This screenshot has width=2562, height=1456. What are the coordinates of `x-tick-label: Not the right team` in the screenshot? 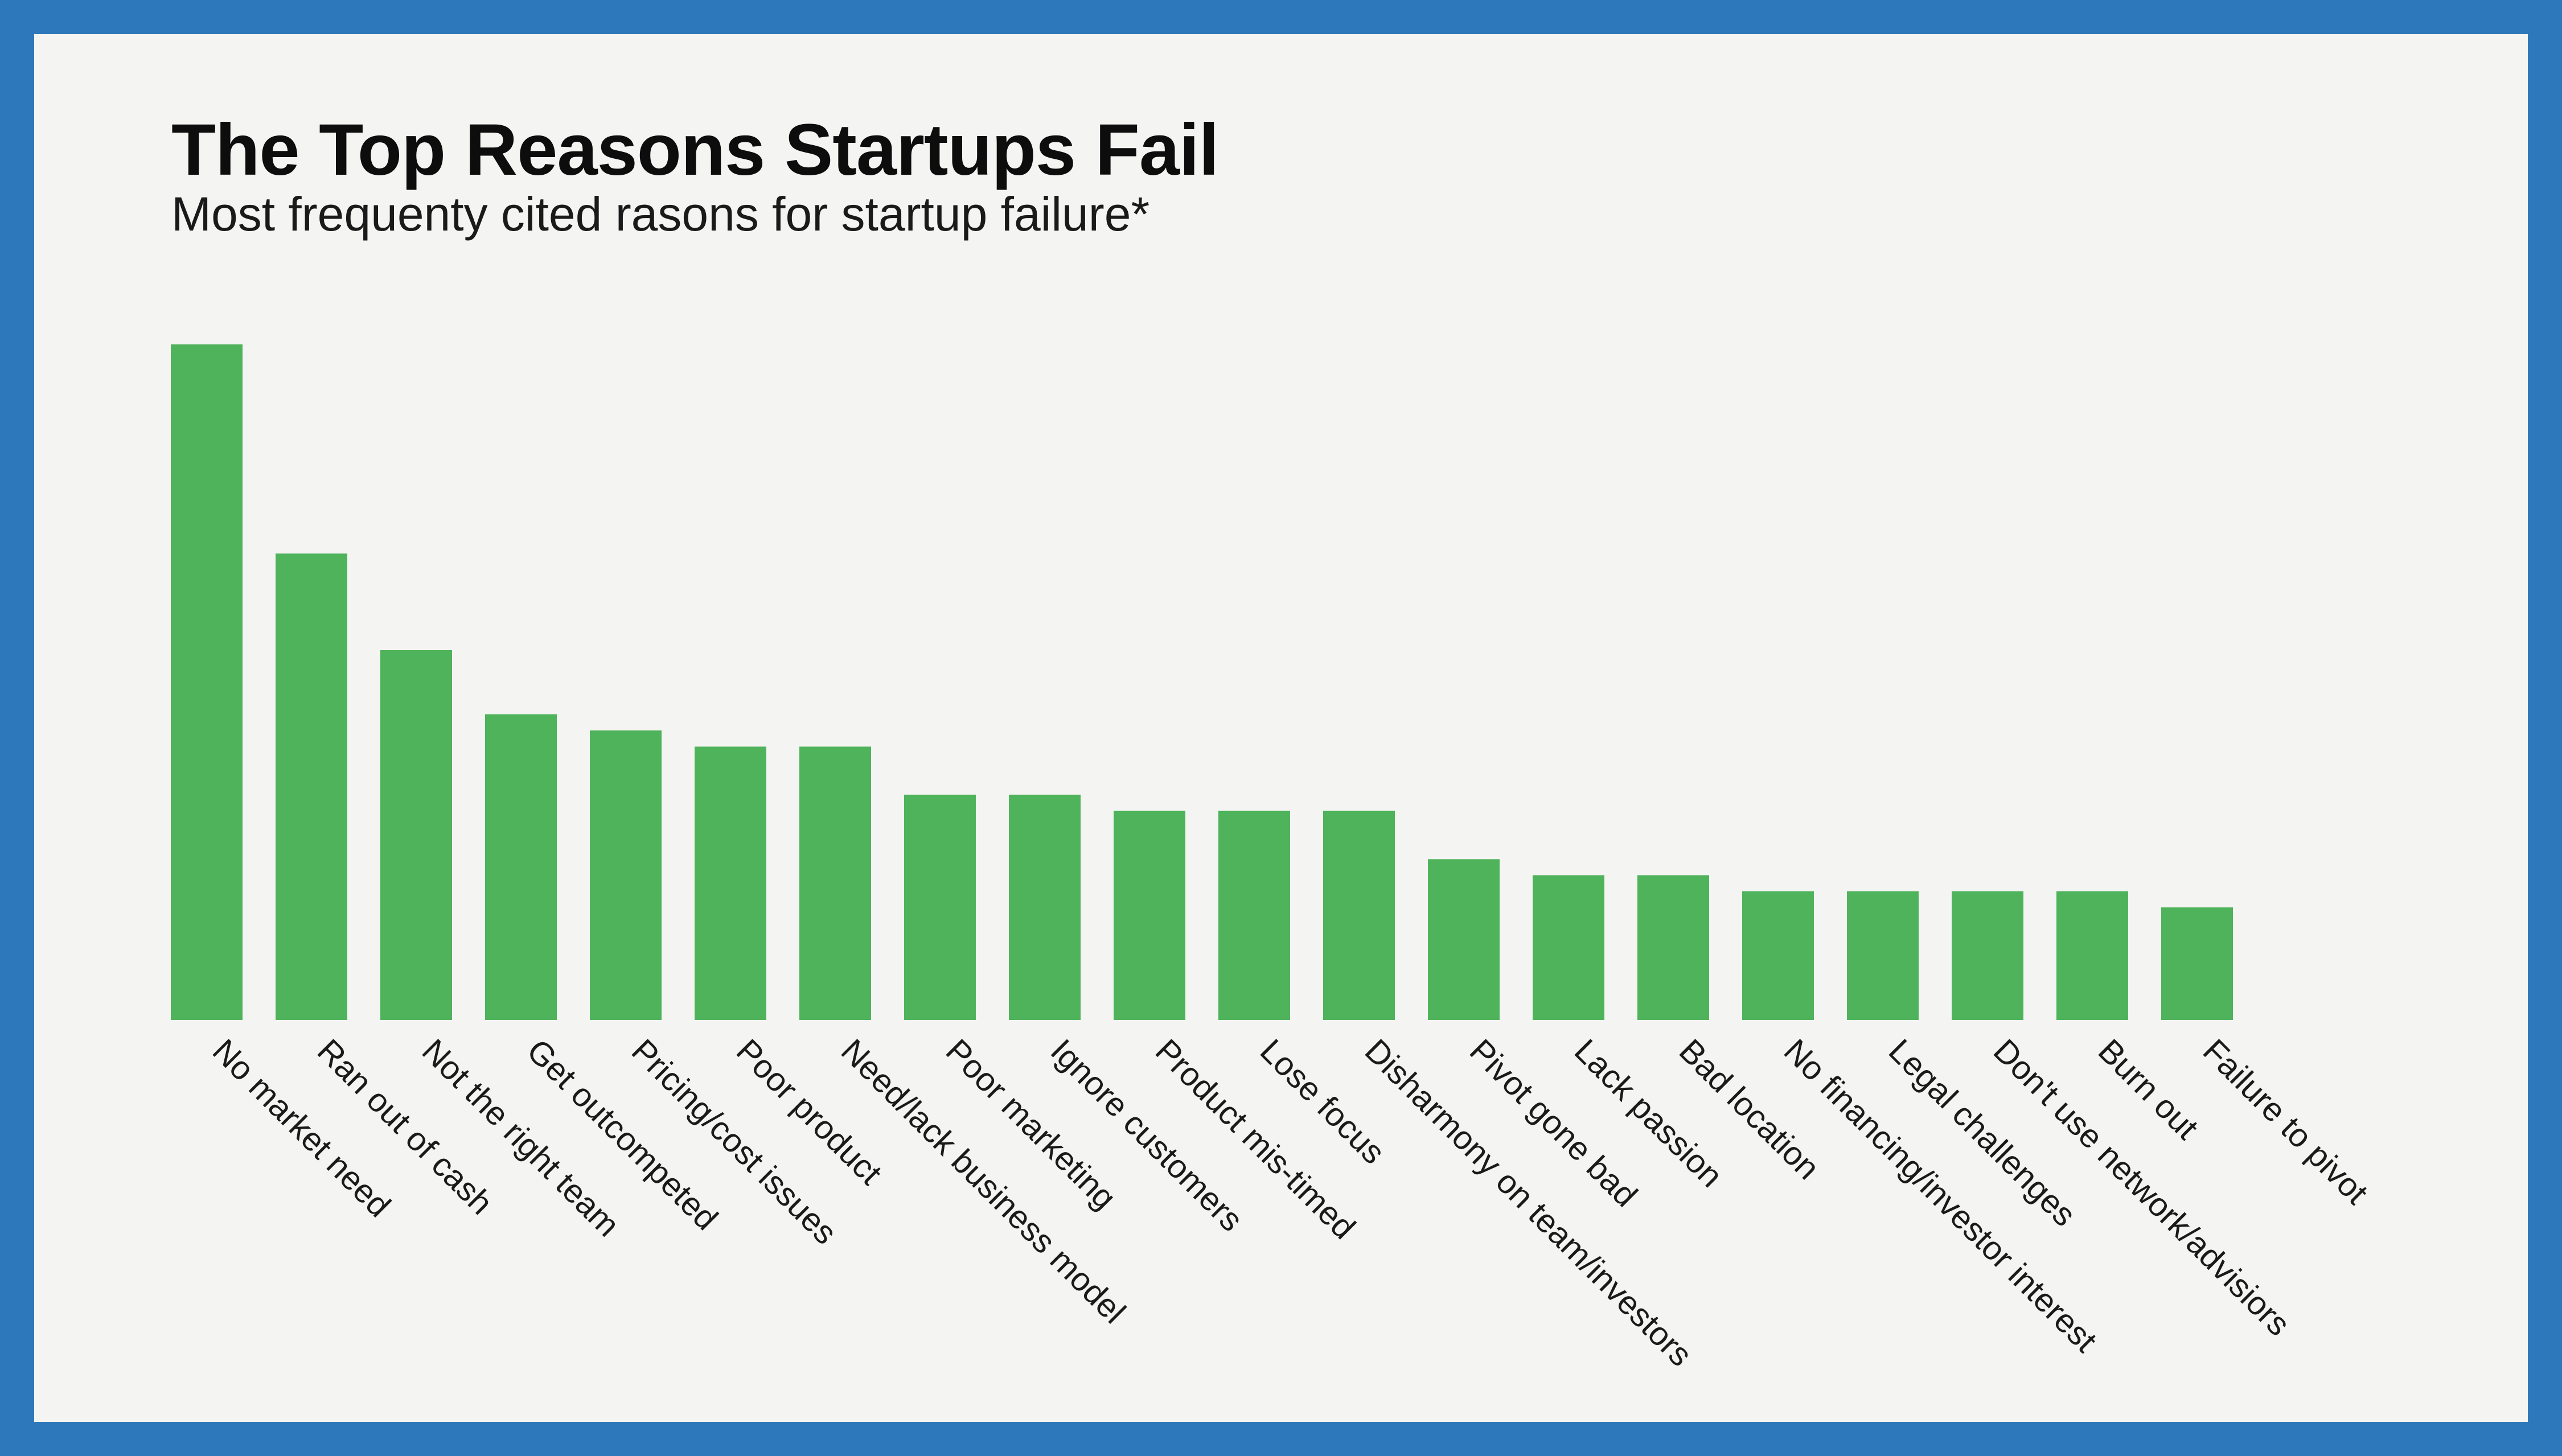 It's located at (521, 1138).